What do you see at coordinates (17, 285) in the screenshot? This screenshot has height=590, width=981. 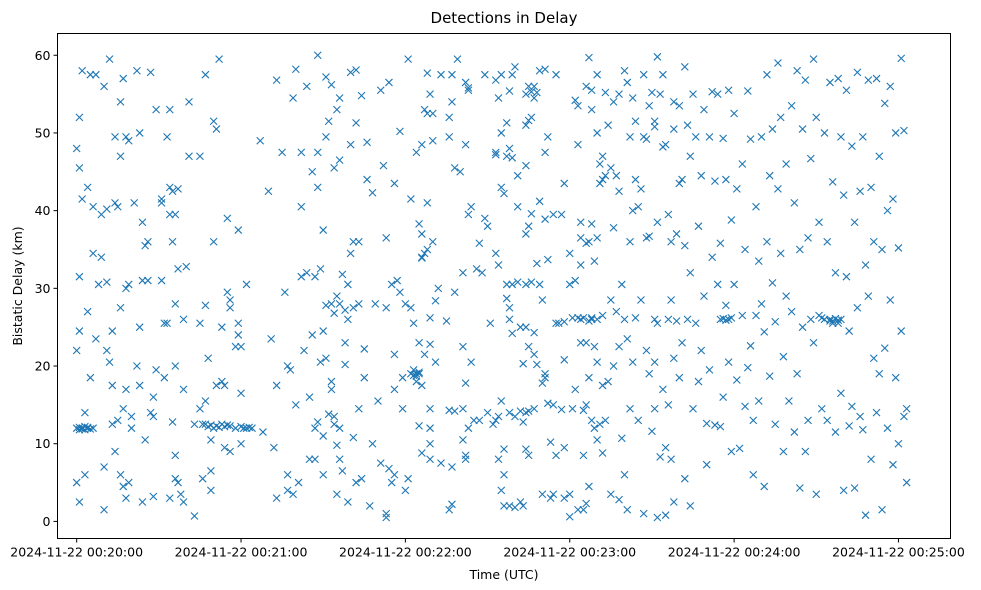 I see `y-axis-label: Bistatic Delay (km)` at bounding box center [17, 285].